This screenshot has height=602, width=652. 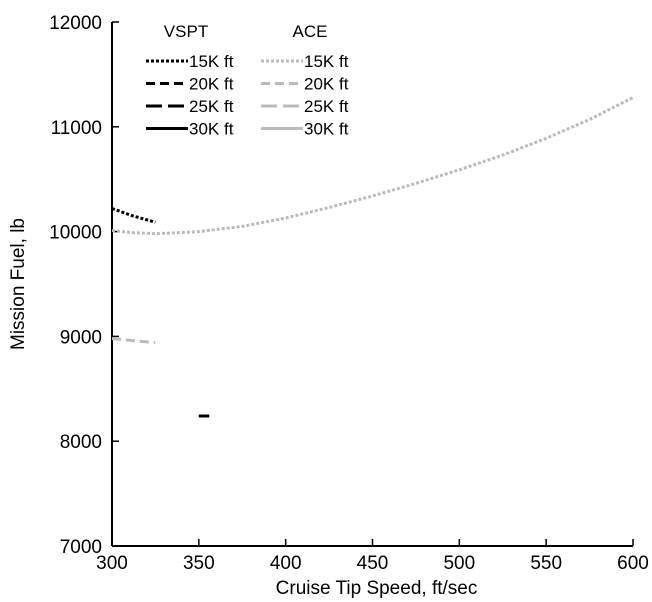 I want to click on legend-header-vspt: VSPT, so click(x=186, y=31).